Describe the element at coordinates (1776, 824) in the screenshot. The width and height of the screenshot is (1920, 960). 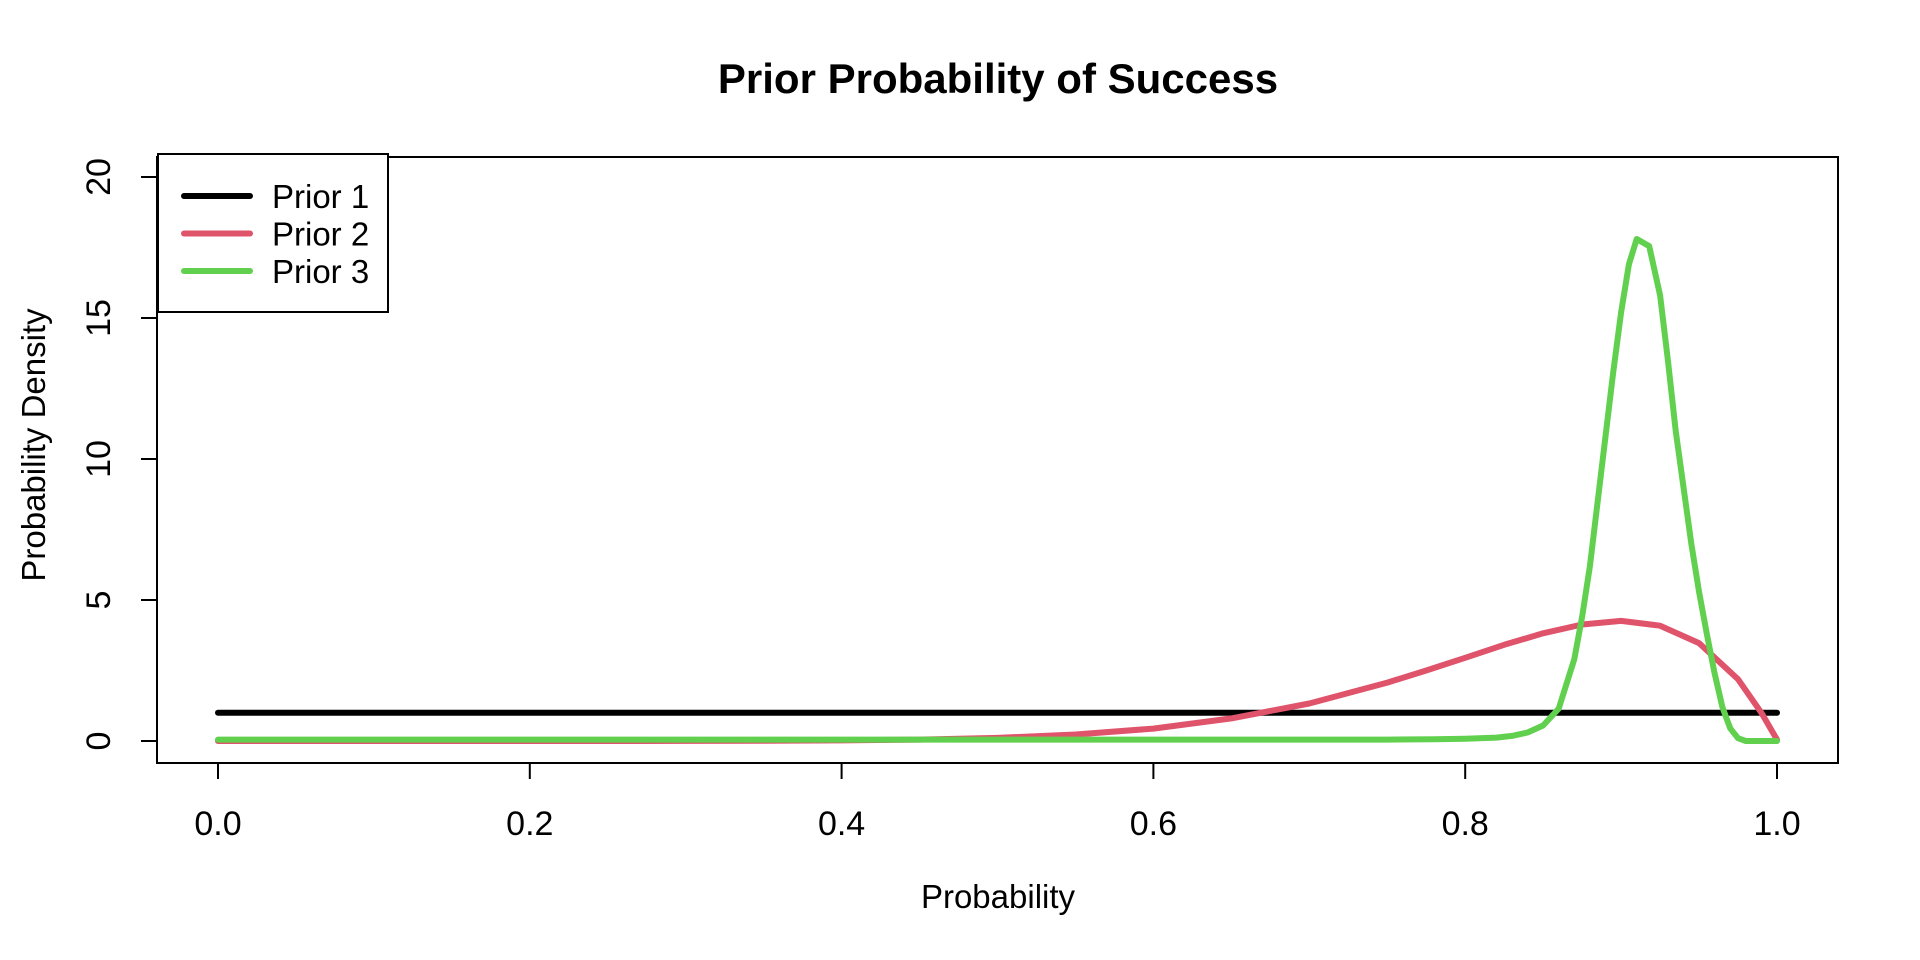
I see `x-tick-label-1.0: 1.0` at that location.